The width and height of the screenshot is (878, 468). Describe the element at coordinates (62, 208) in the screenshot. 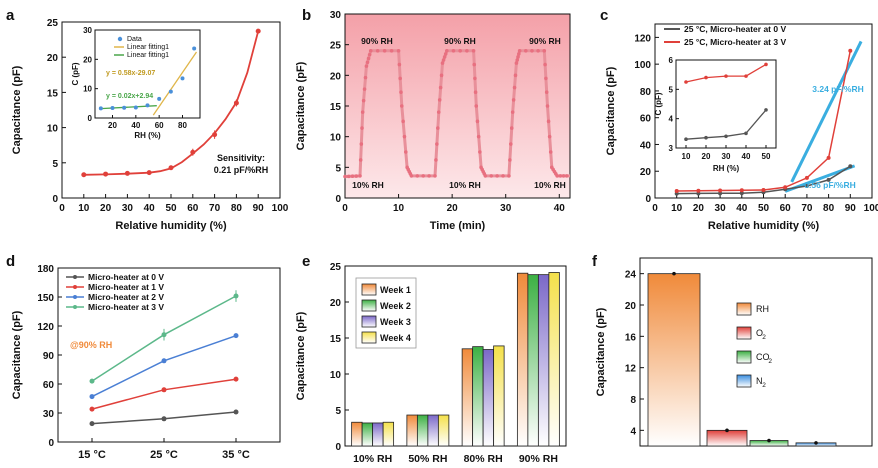

I see `panel-a-xtick-label: 0` at that location.